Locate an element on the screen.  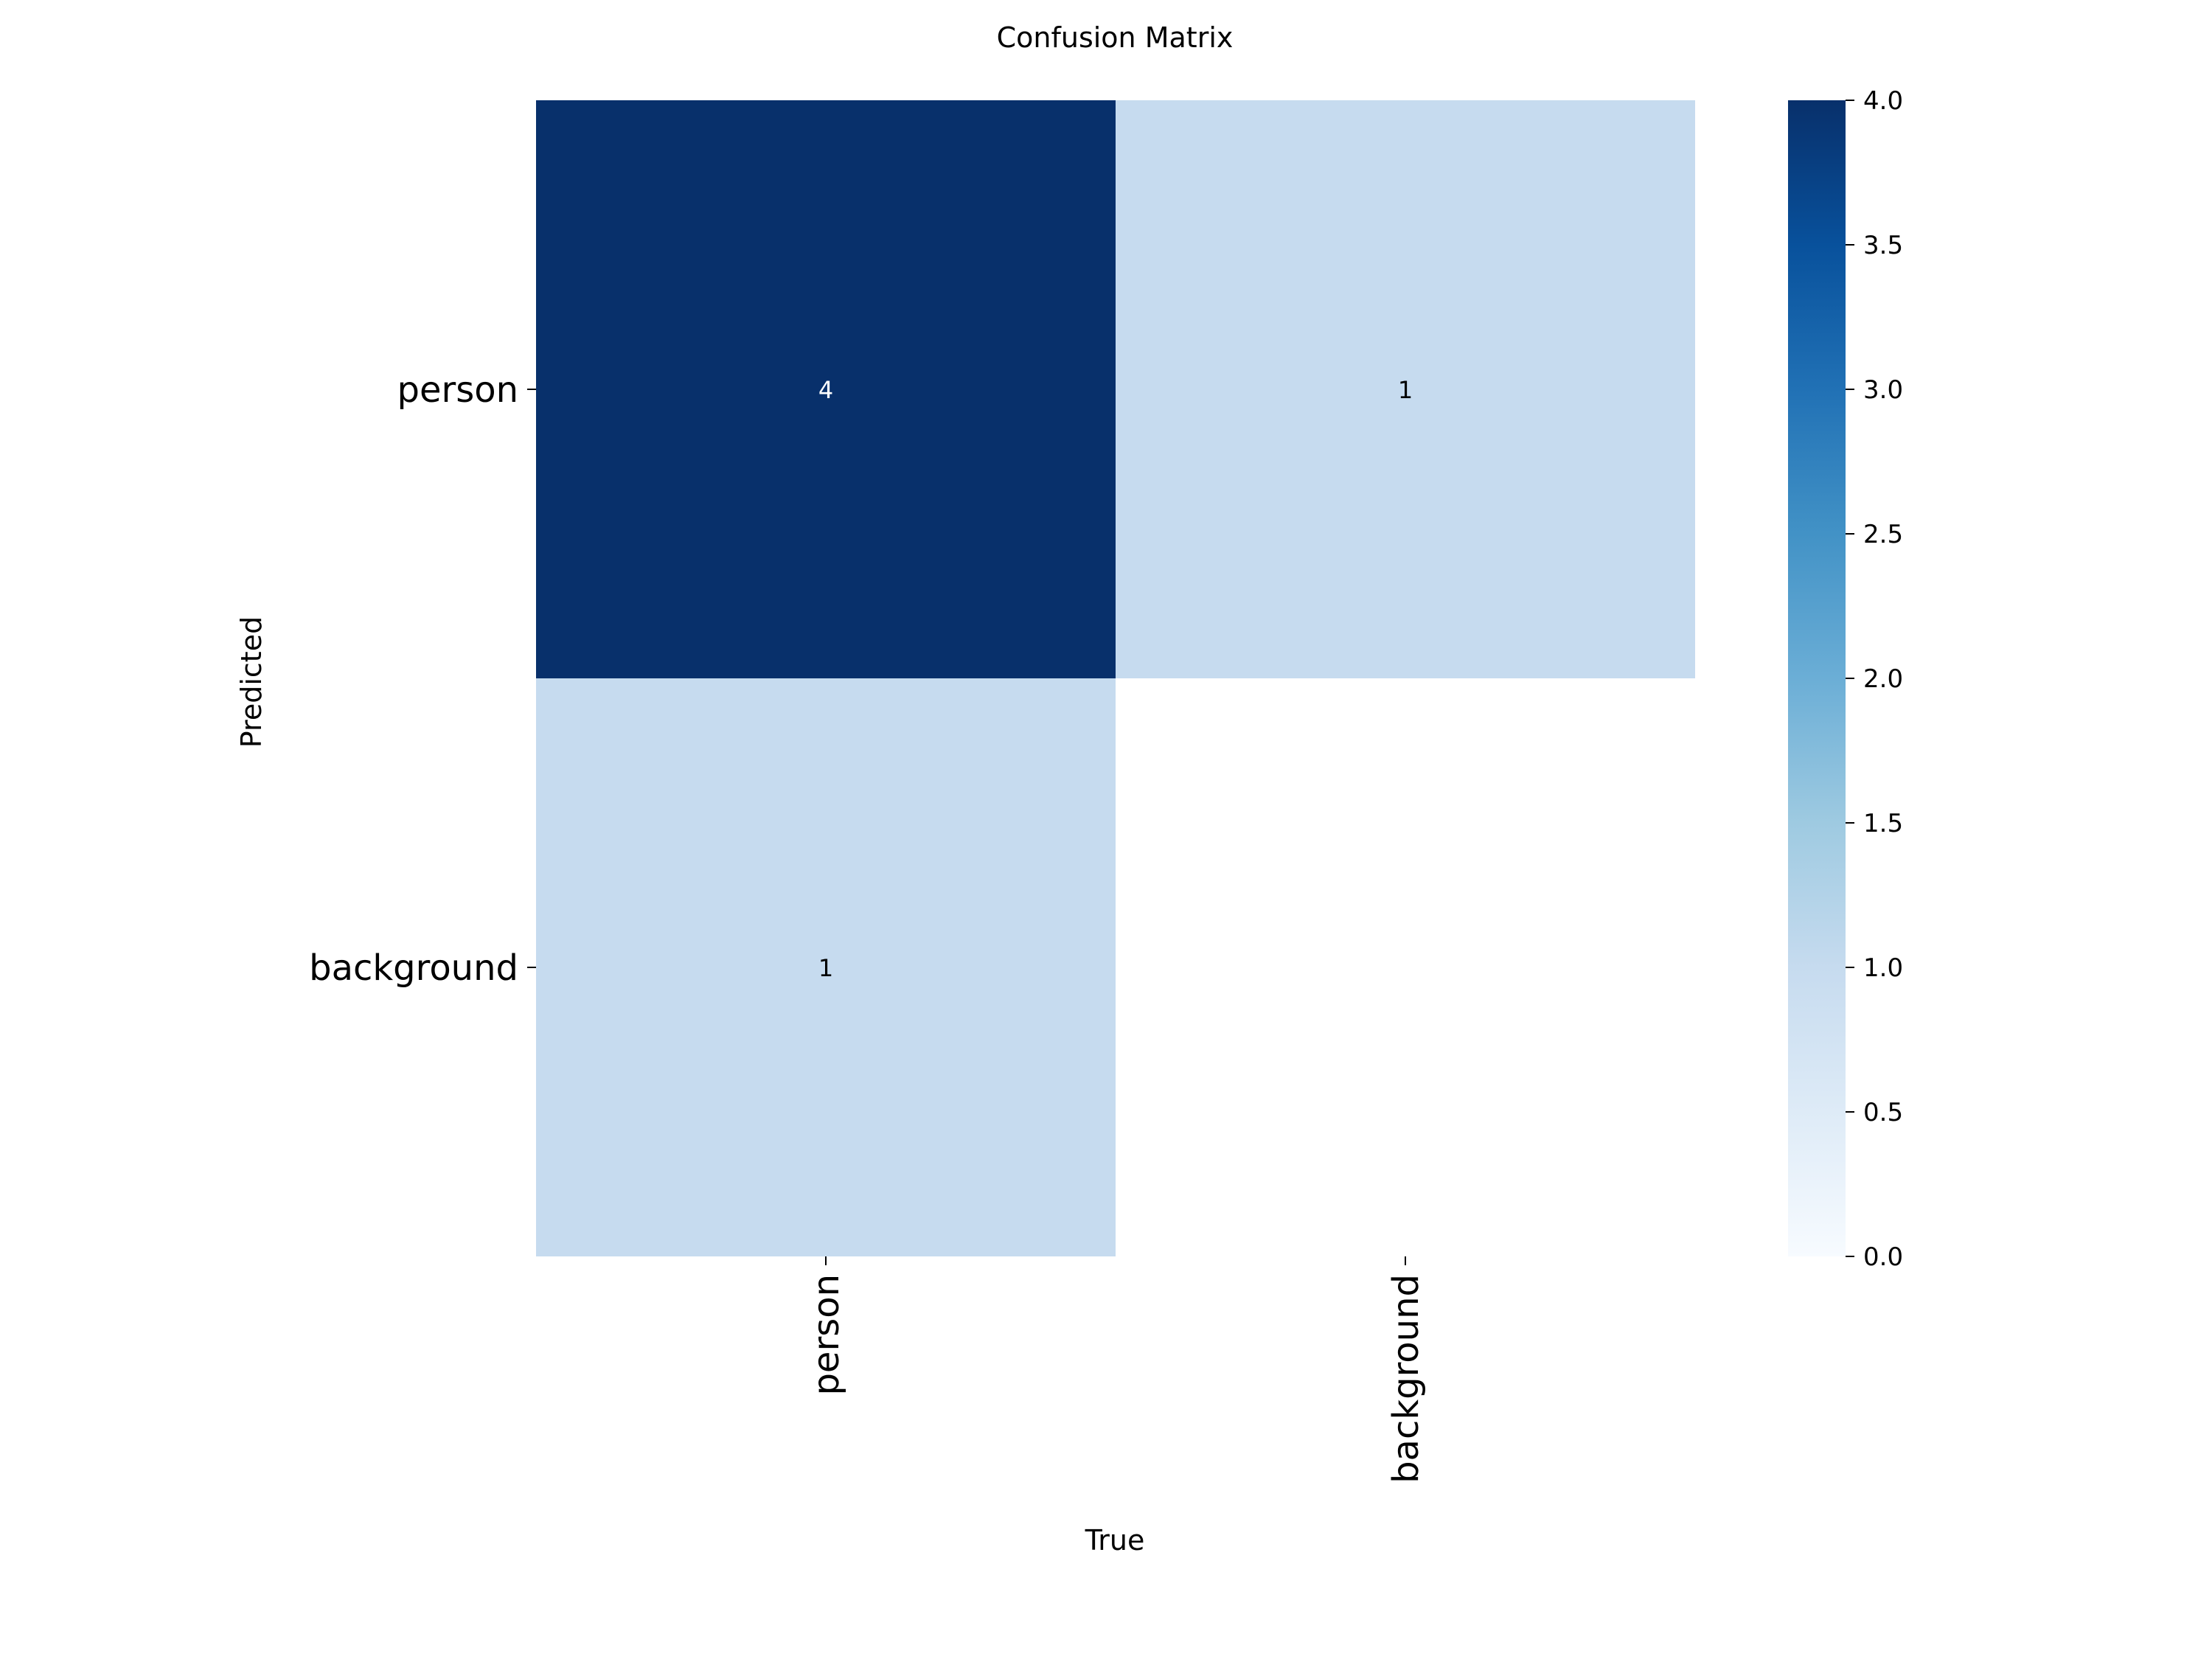
heatmap-cell-labels: 4 1 1 is located at coordinates (1115, 679).